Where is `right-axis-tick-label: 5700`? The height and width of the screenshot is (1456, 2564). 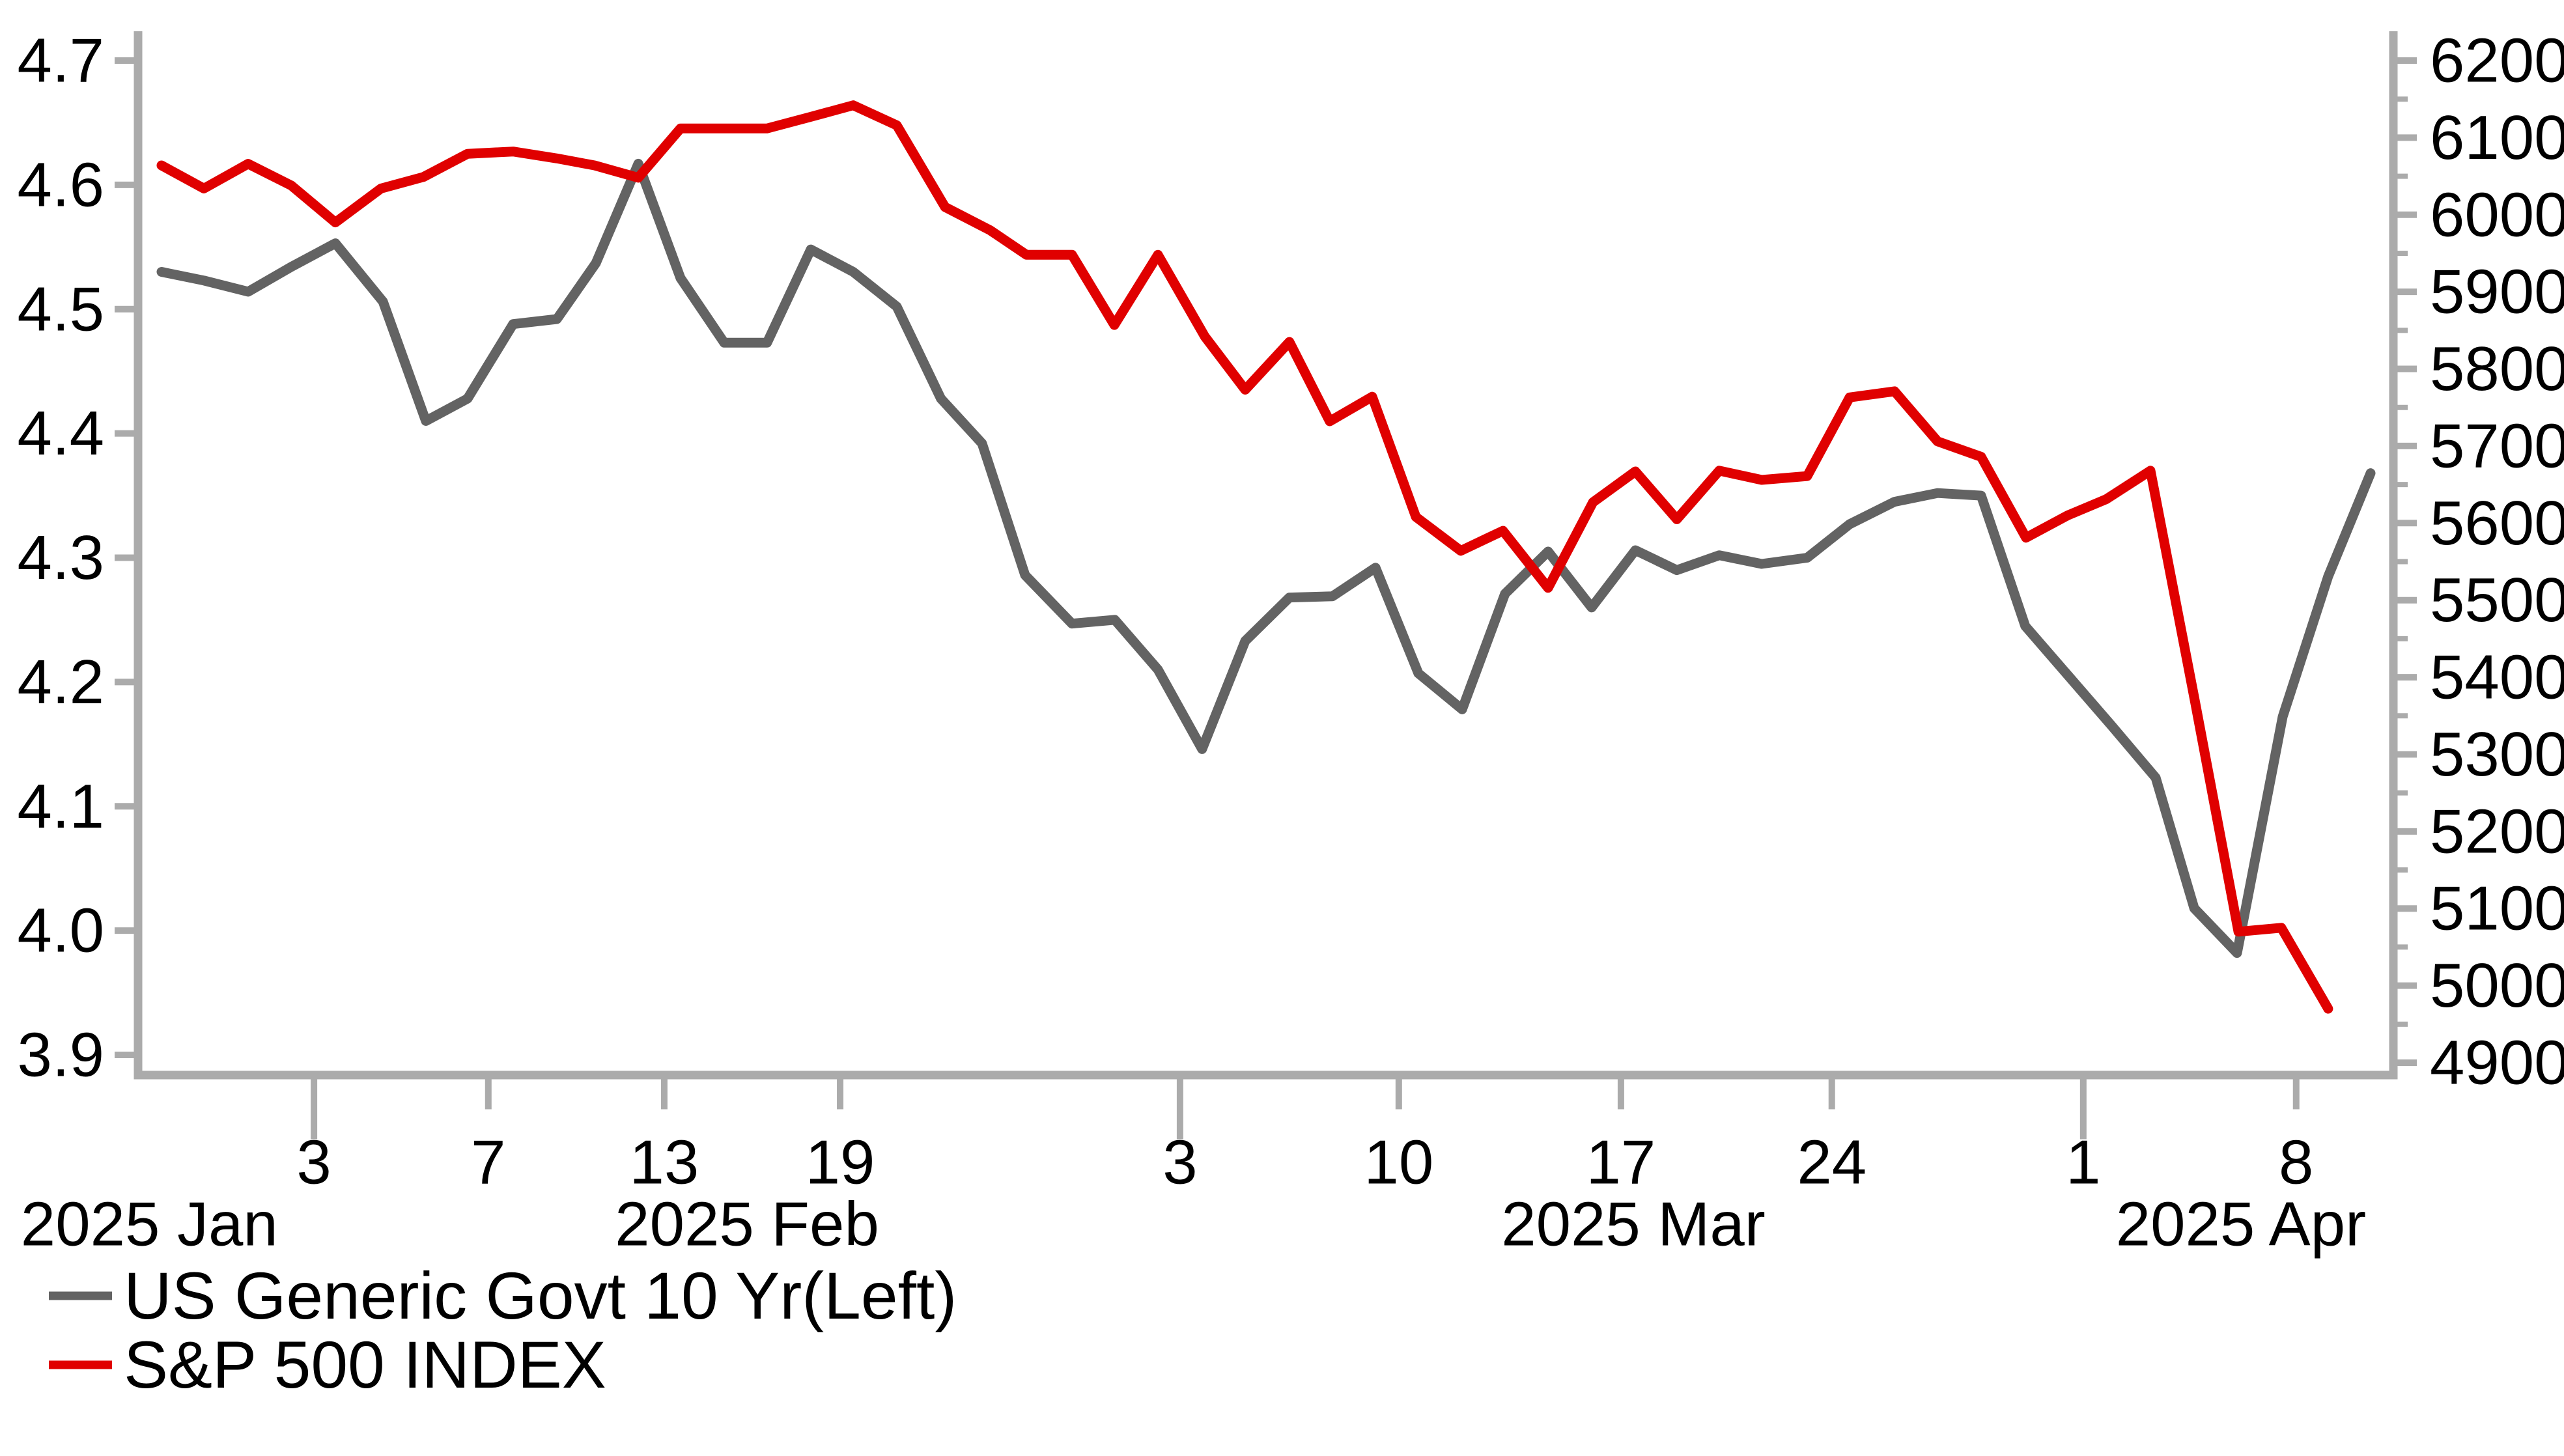
right-axis-tick-label: 5700 is located at coordinates (2497, 446).